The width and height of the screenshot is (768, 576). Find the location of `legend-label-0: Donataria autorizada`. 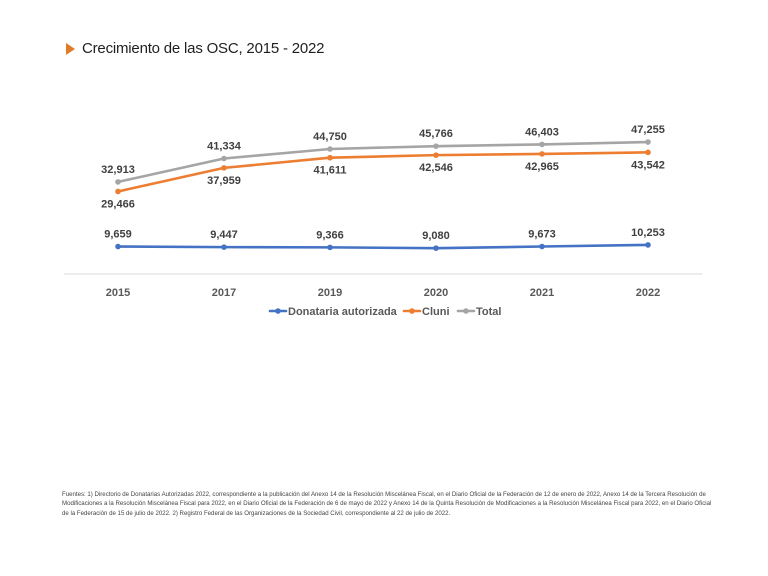

legend-label-0: Donataria autorizada is located at coordinates (343, 312).